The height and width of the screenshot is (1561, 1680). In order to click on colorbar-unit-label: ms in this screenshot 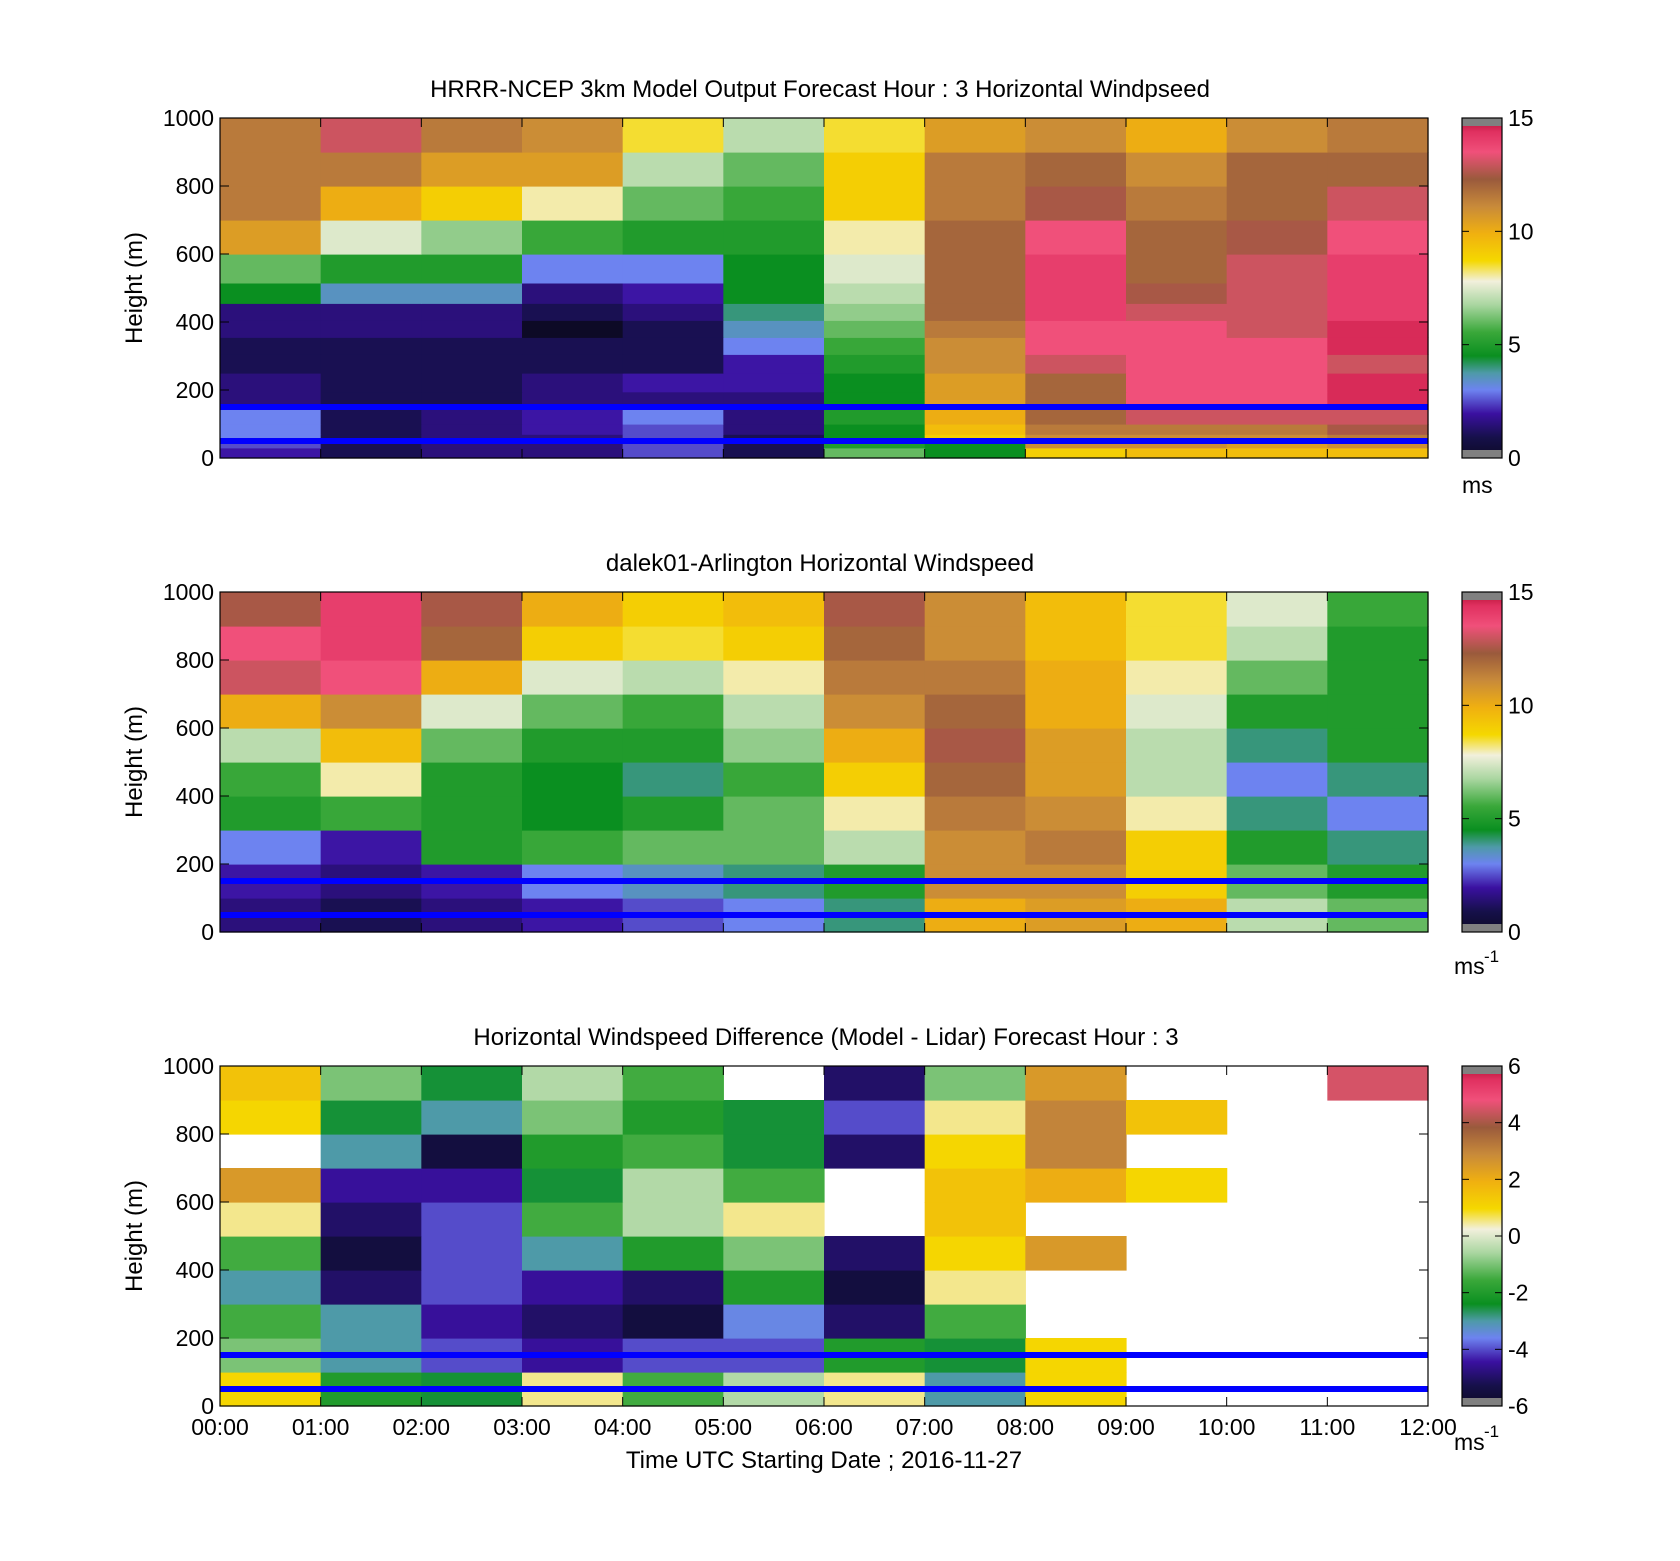, I will do `click(1469, 966)`.